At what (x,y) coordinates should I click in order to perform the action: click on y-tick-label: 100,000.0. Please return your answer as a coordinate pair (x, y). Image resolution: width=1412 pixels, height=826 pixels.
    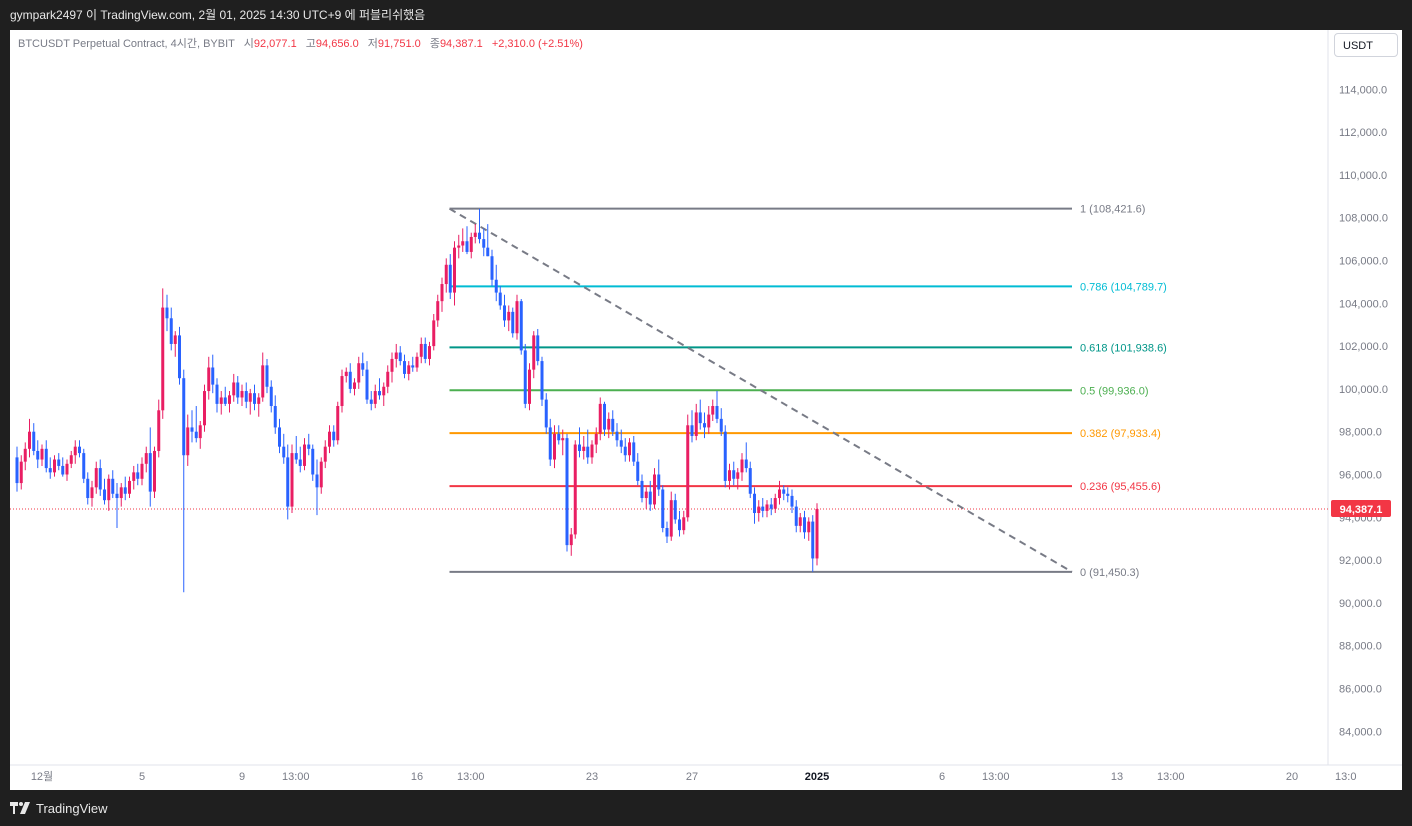
    Looking at the image, I should click on (1363, 390).